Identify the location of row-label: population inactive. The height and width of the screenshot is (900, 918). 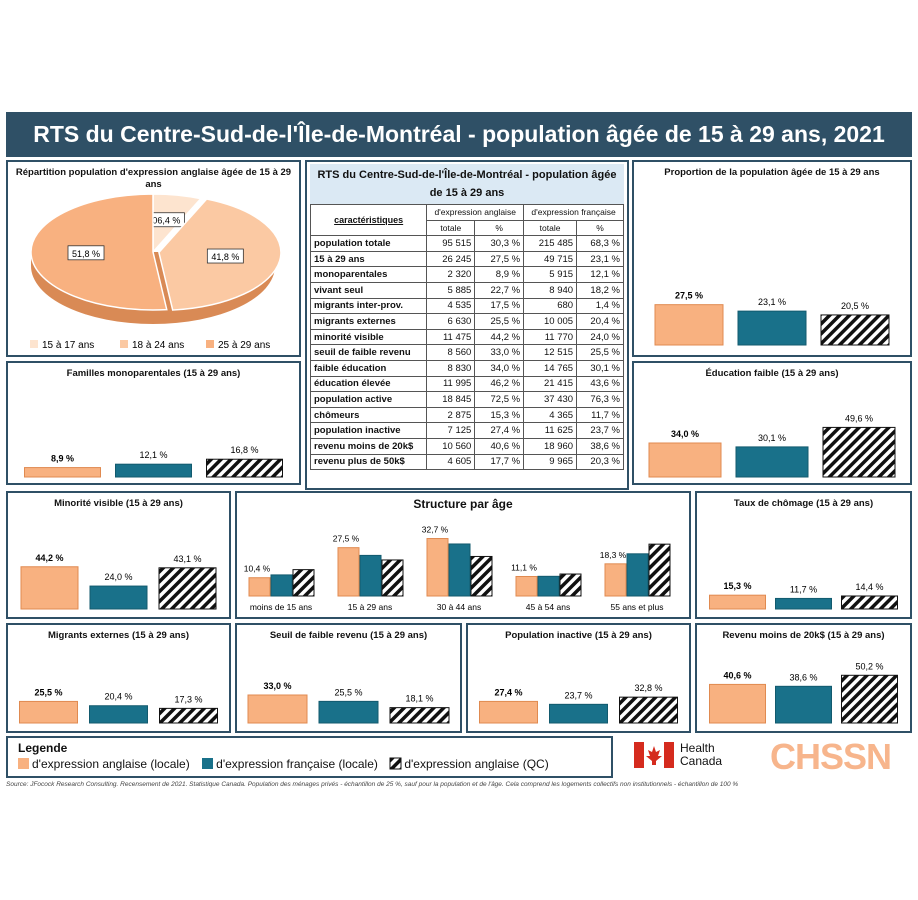
(368, 430).